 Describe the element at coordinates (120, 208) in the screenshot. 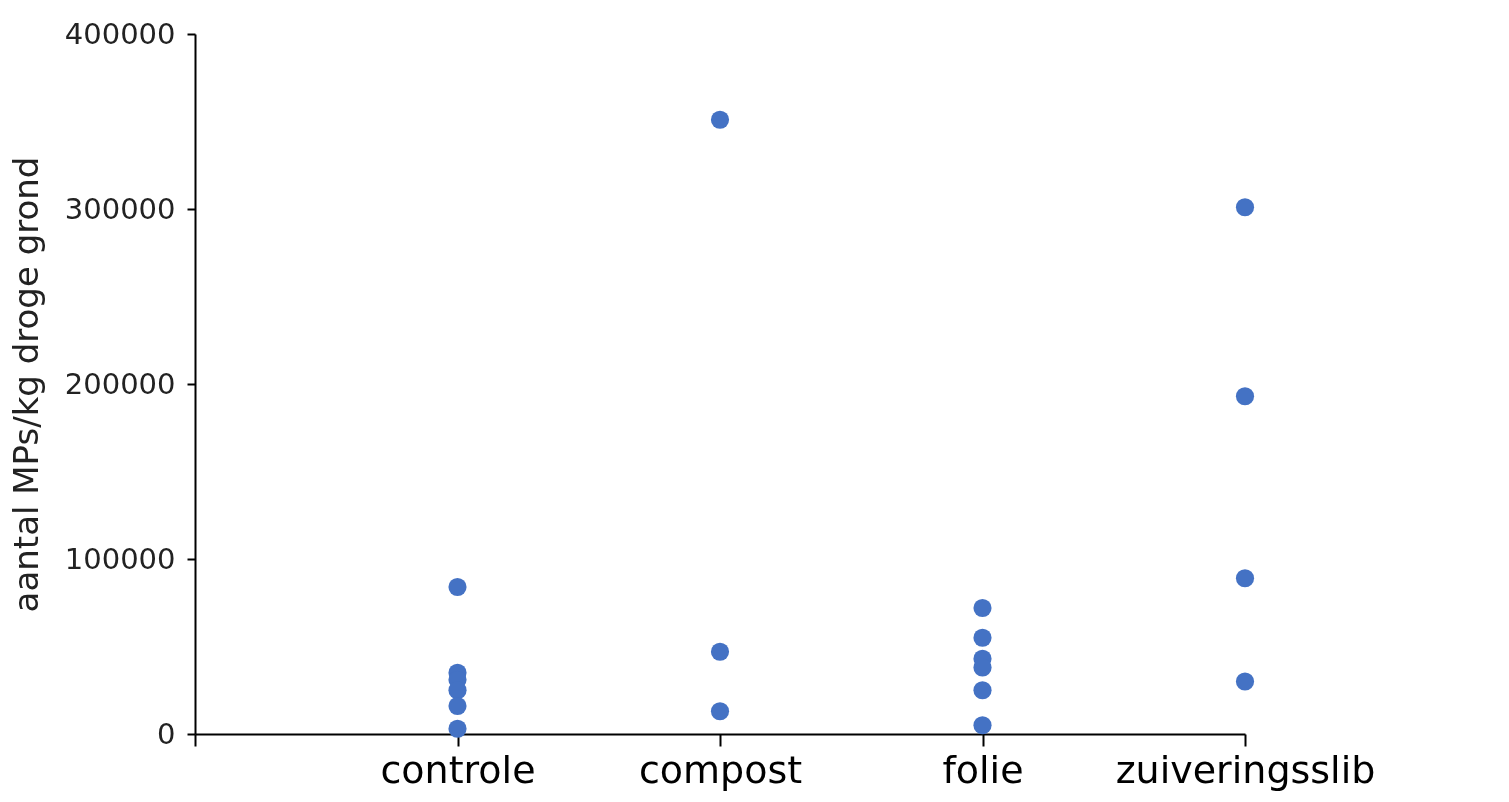

I see `y-tick-label: 300000` at that location.